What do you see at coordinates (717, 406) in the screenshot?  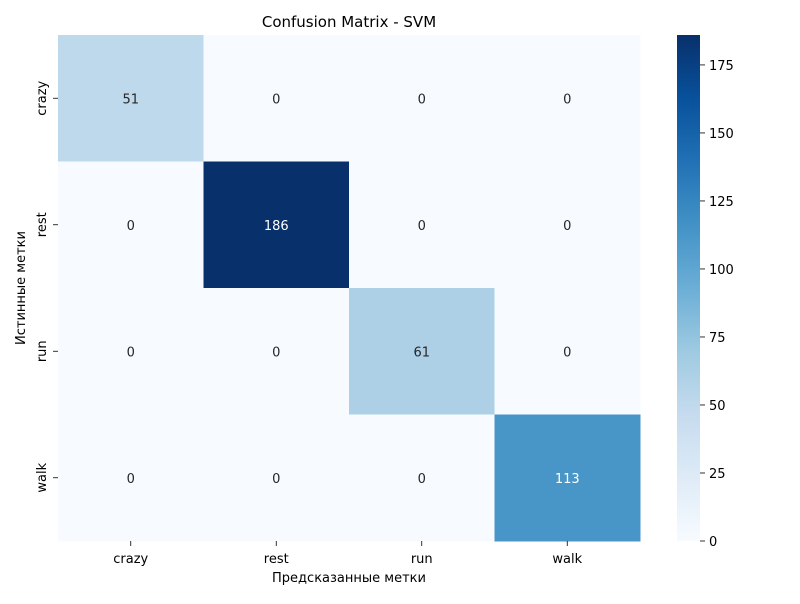 I see `colorbar-tick-label: 50` at bounding box center [717, 406].